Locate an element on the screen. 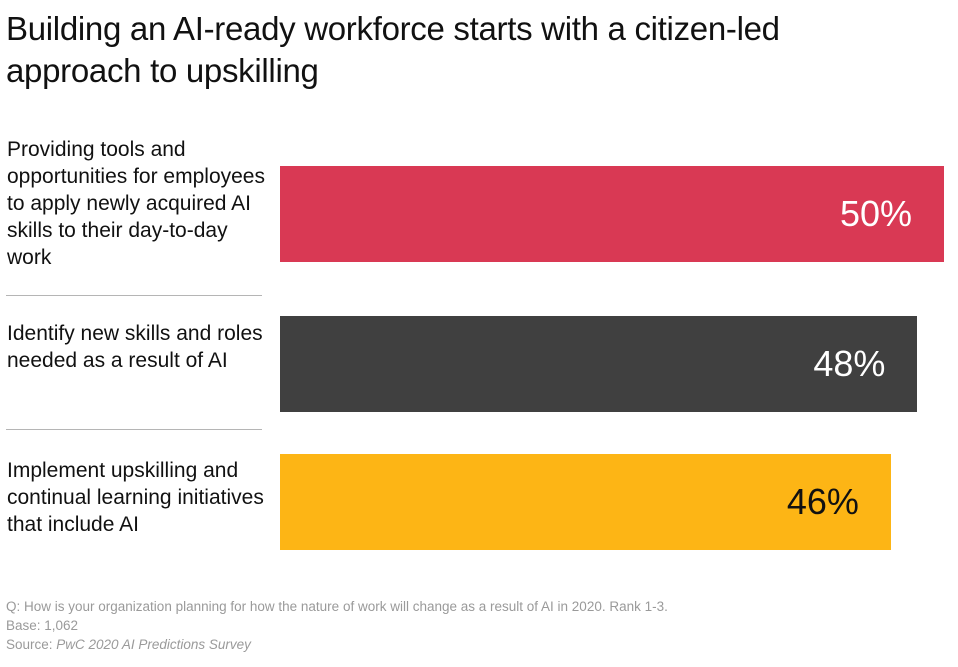 The width and height of the screenshot is (958, 667). footnote-source: Source: PwC 2020 AI Predictions Survey is located at coordinates (128, 644).